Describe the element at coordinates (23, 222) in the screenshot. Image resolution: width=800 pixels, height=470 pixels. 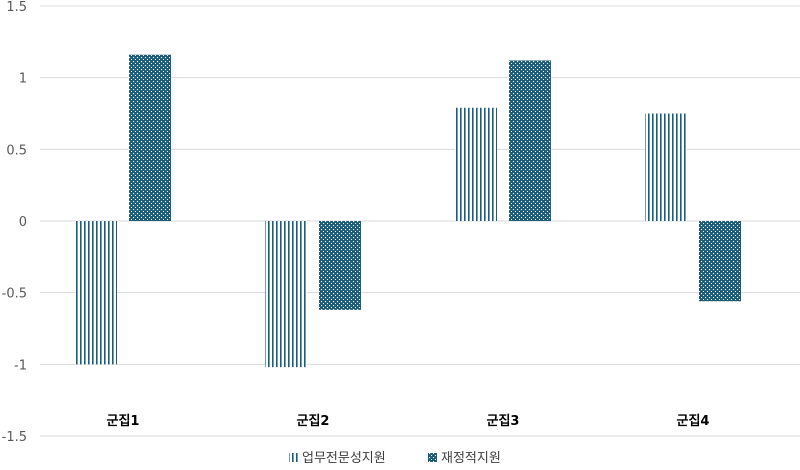
I see `y-tick-label: 0` at that location.